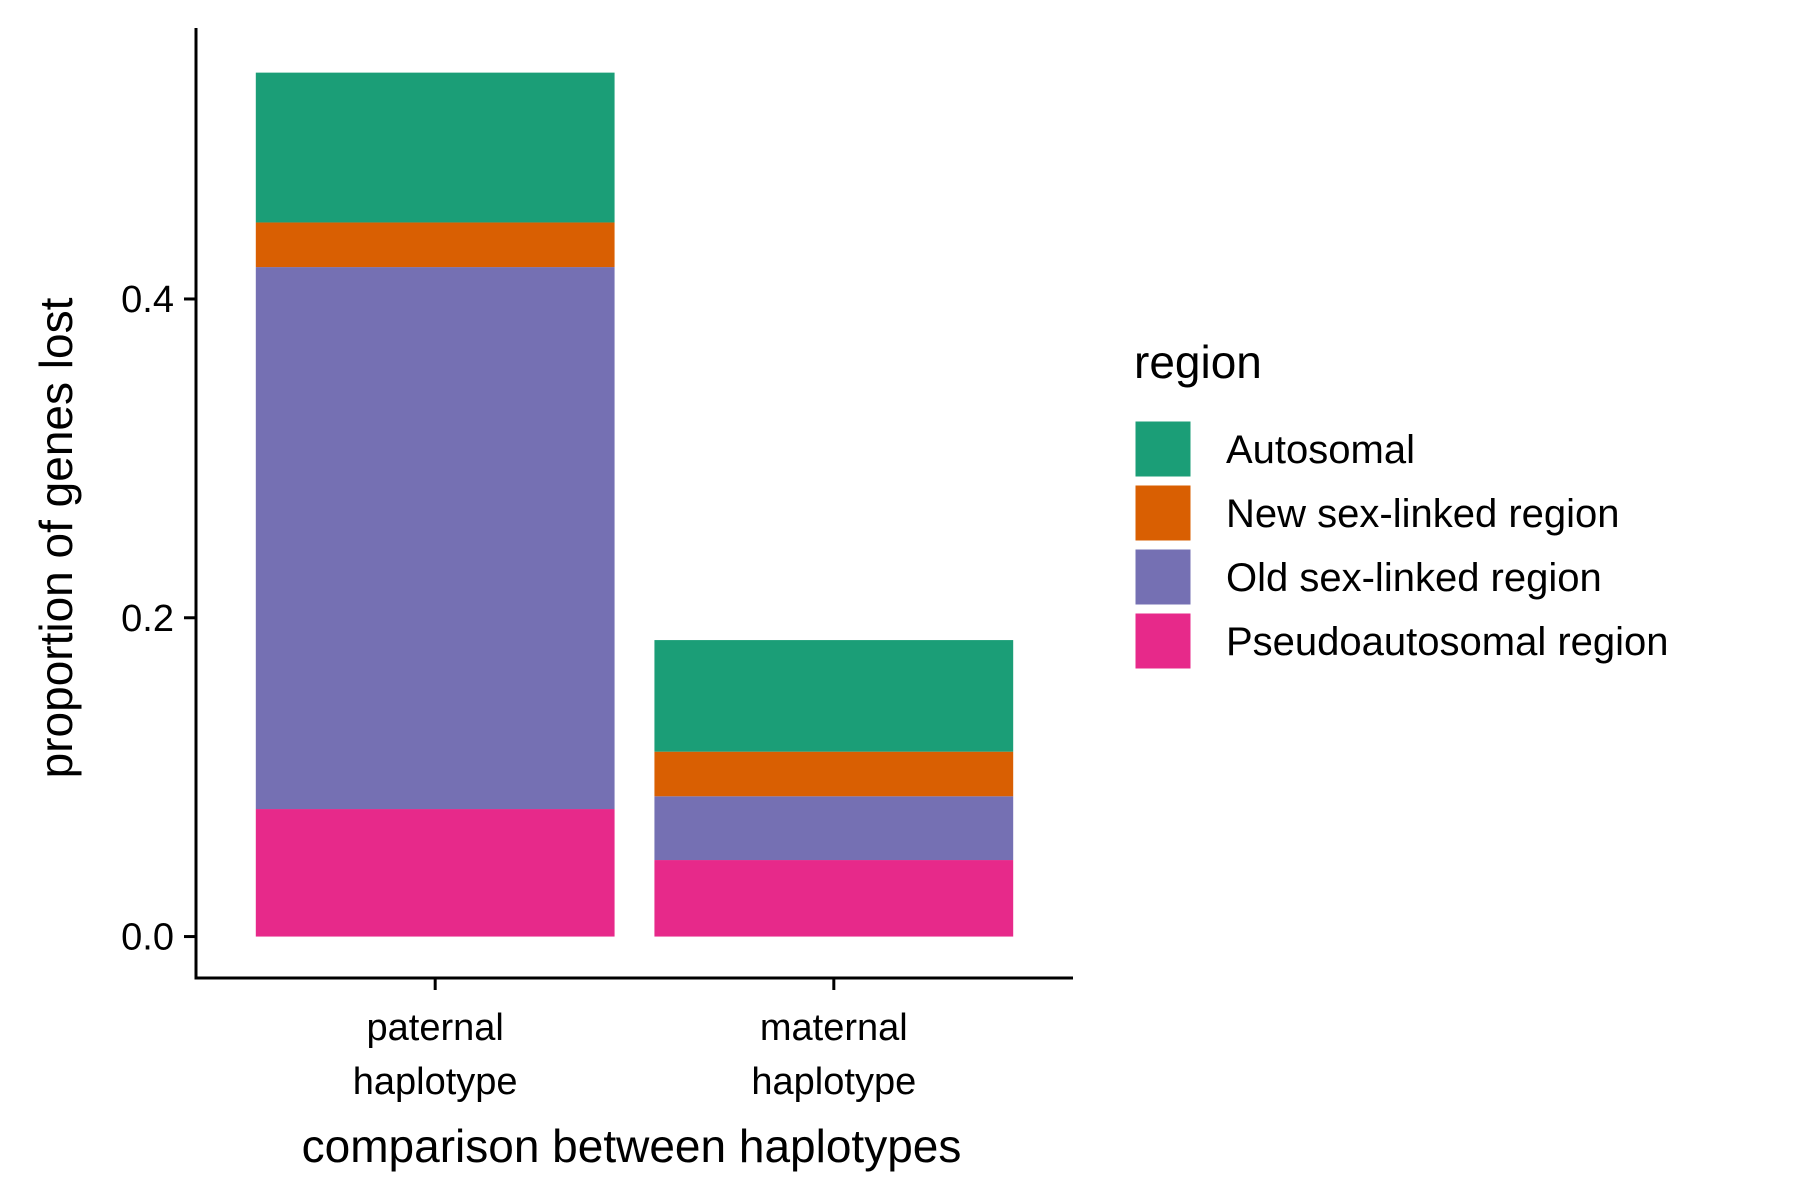 The height and width of the screenshot is (1200, 1800). What do you see at coordinates (435, 147) in the screenshot?
I see `bar-segment-paternal-haplotype-autosomal` at bounding box center [435, 147].